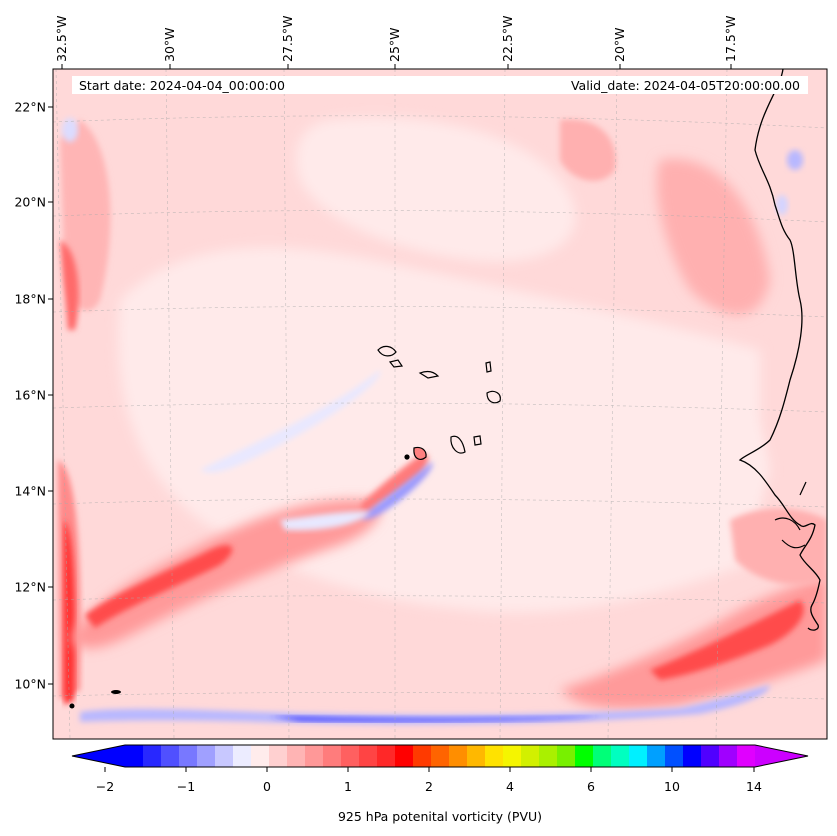 This screenshot has width=837, height=836. What do you see at coordinates (159, 586) in the screenshot?
I see `pv-positive-band-southwest-core` at bounding box center [159, 586].